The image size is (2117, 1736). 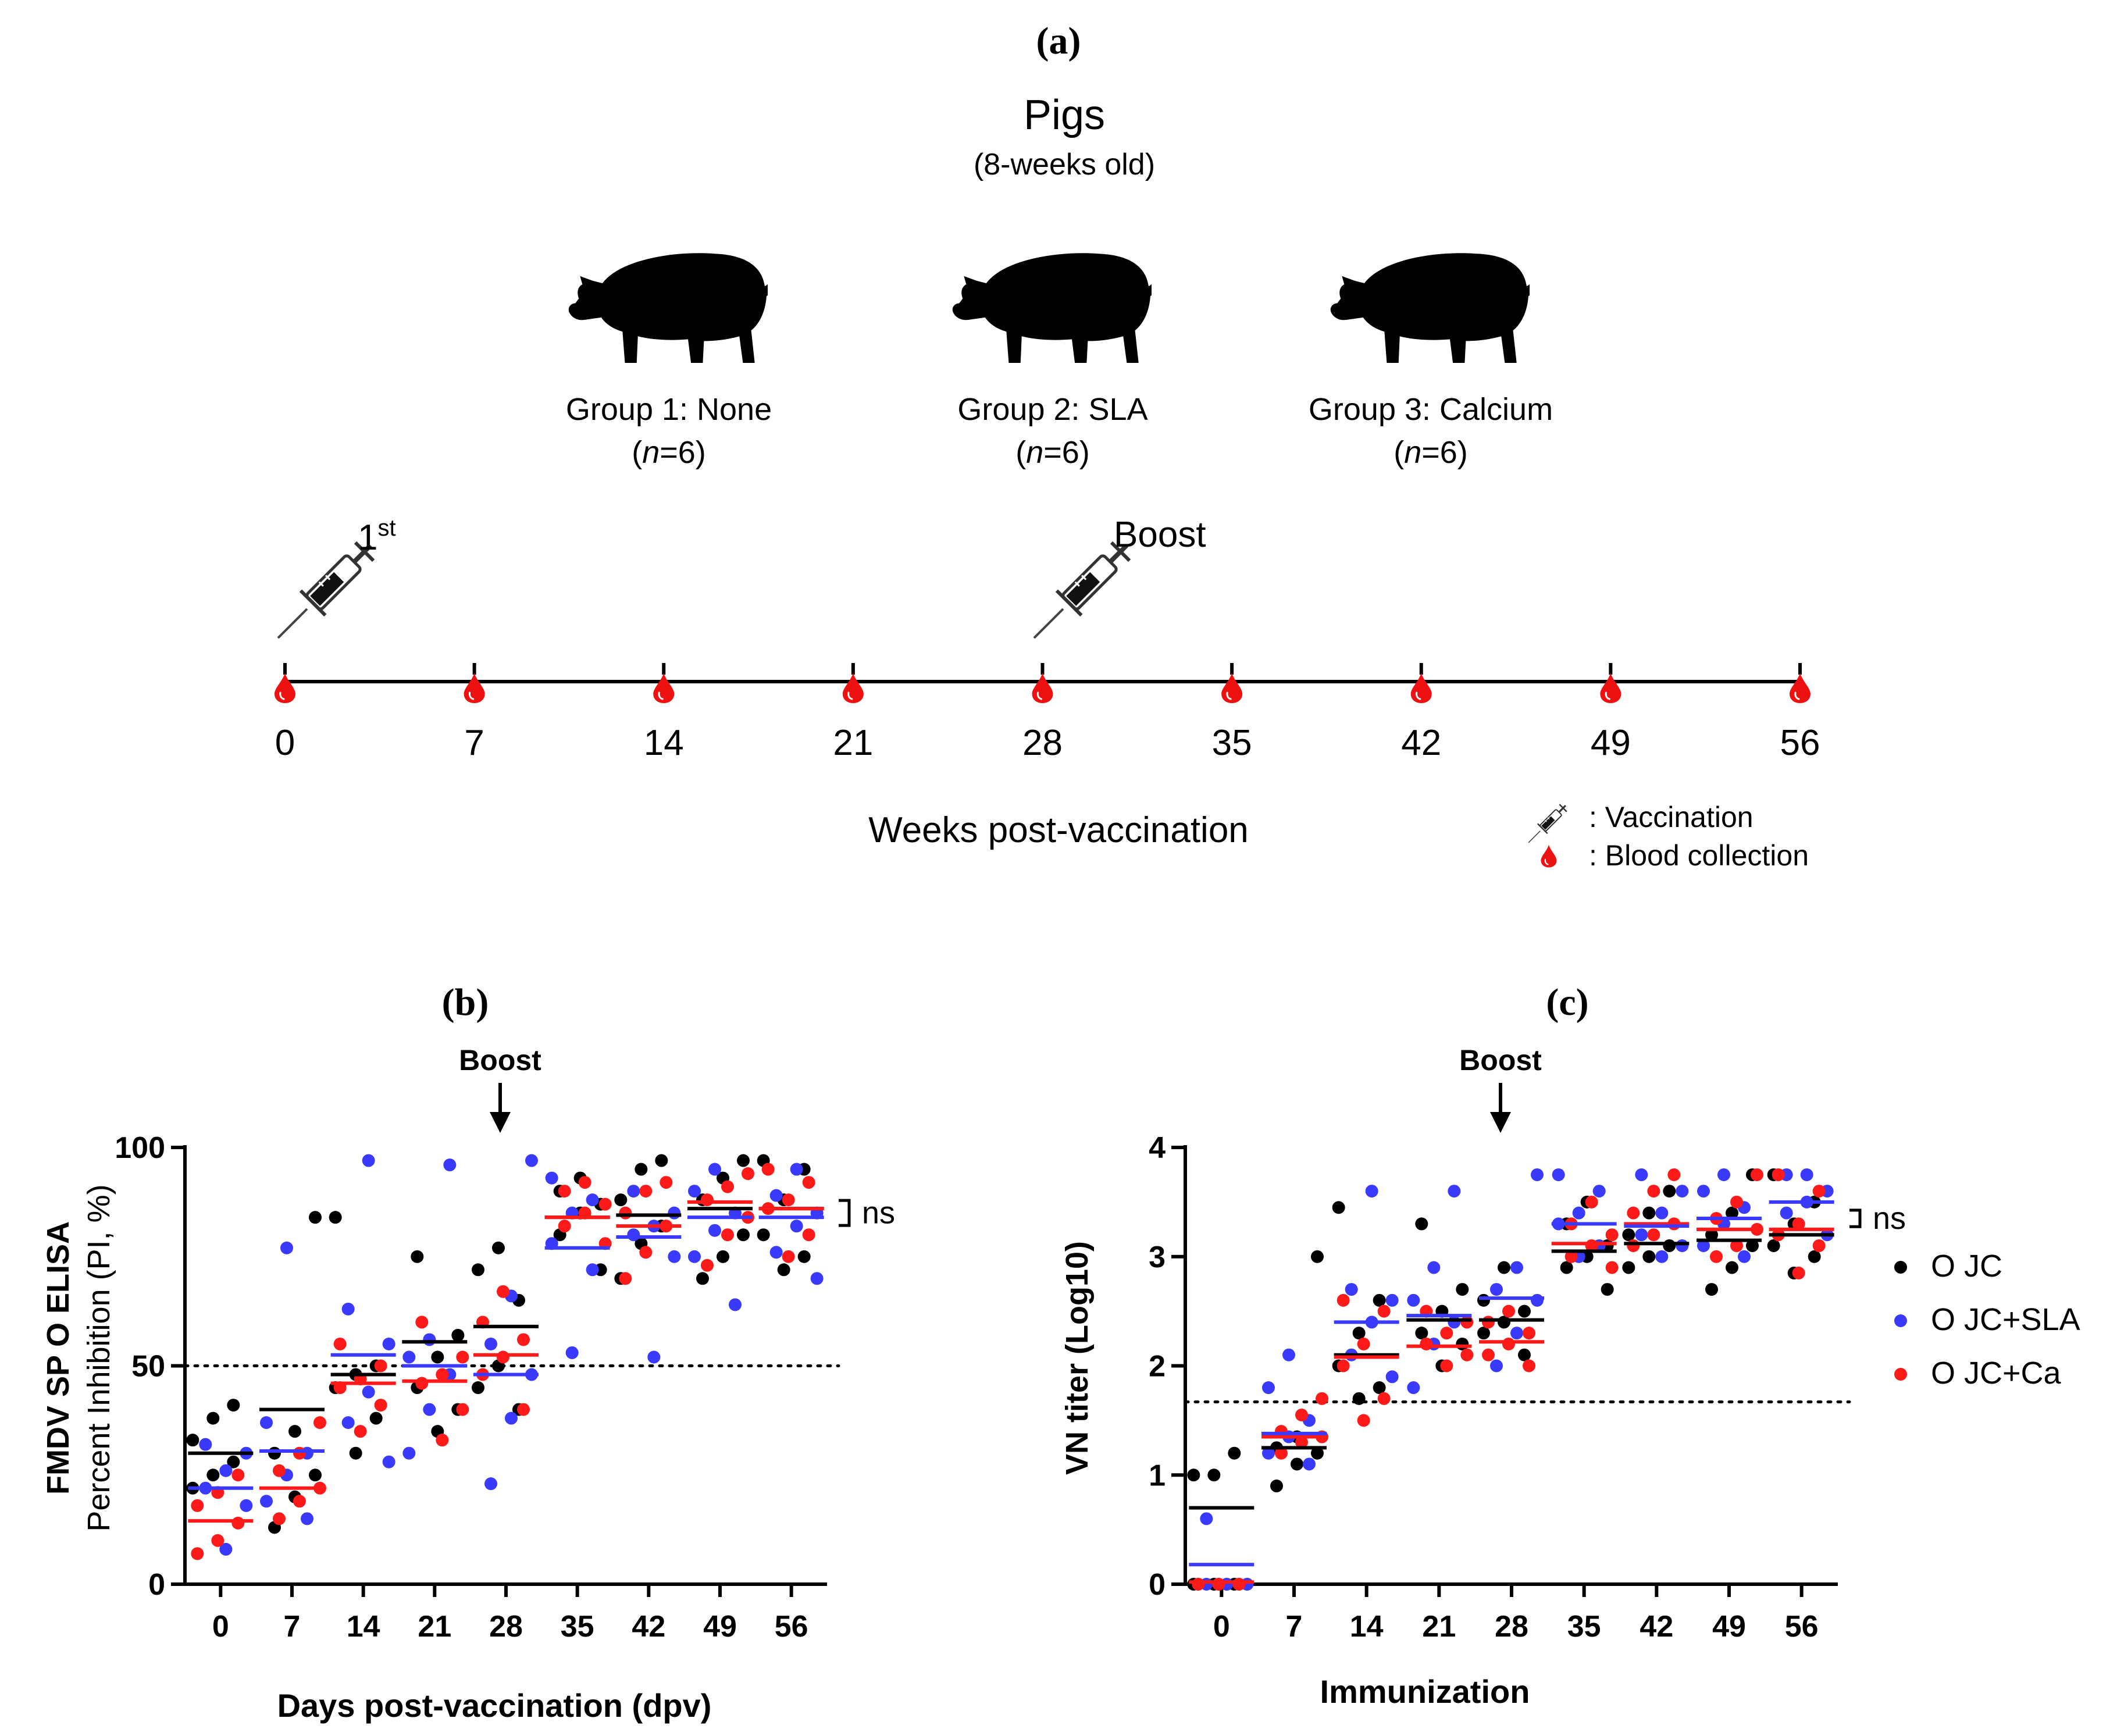 I want to click on group-n-open: (, so click(x=1020, y=452).